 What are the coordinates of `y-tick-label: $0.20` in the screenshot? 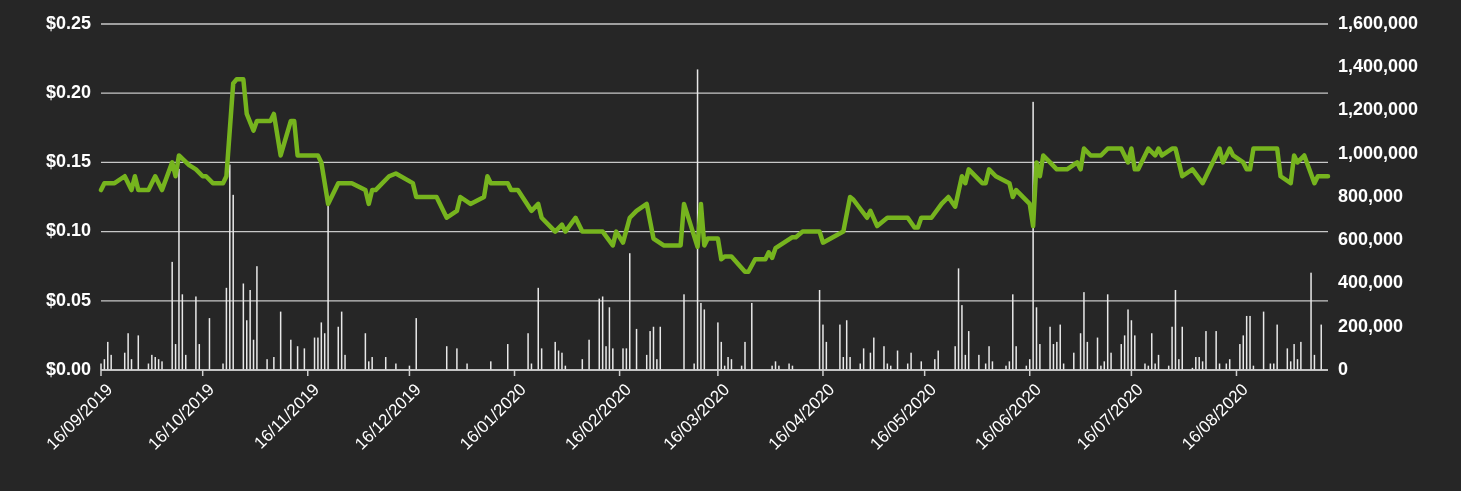 It's located at (68, 91).